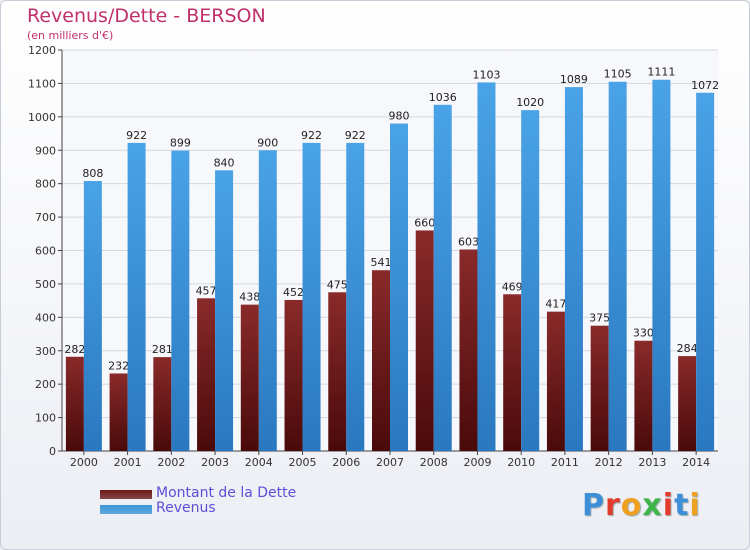 The width and height of the screenshot is (750, 550). What do you see at coordinates (443, 97) in the screenshot?
I see `data-label-revenue: 1036` at bounding box center [443, 97].